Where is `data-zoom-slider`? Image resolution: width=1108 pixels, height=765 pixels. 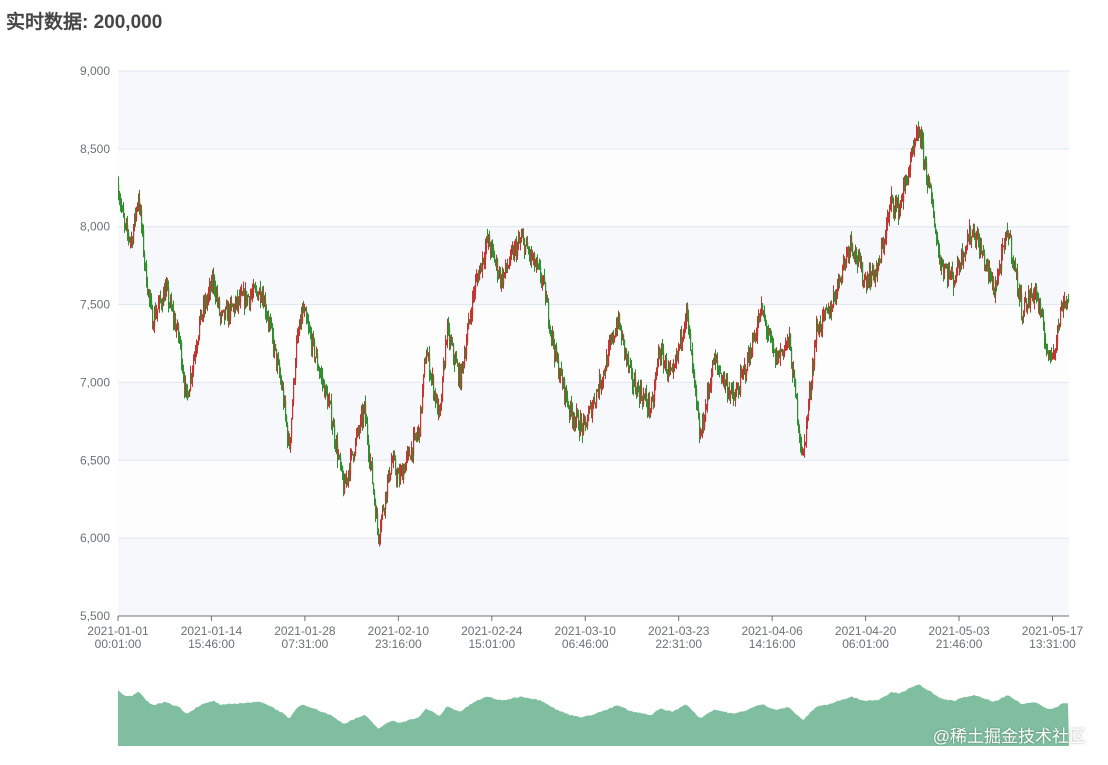
data-zoom-slider is located at coordinates (593, 715).